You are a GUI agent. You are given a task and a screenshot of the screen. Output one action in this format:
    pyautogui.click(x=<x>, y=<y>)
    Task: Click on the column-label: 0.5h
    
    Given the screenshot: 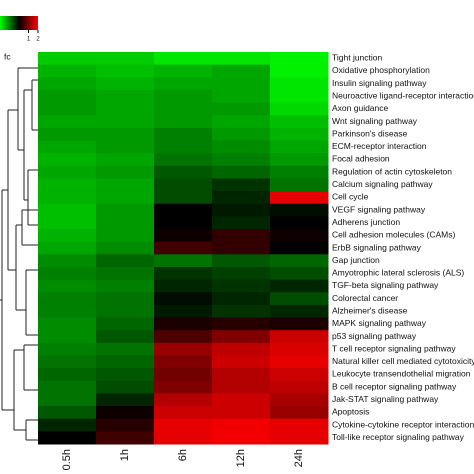 What is the action you would take?
    pyautogui.click(x=67, y=459)
    